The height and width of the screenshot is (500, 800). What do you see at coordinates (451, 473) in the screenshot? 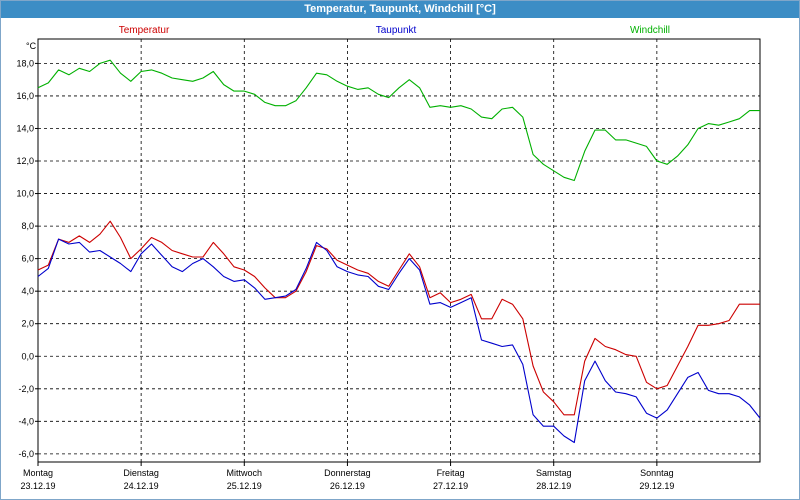
I see `x-tick-day: Freitag` at bounding box center [451, 473].